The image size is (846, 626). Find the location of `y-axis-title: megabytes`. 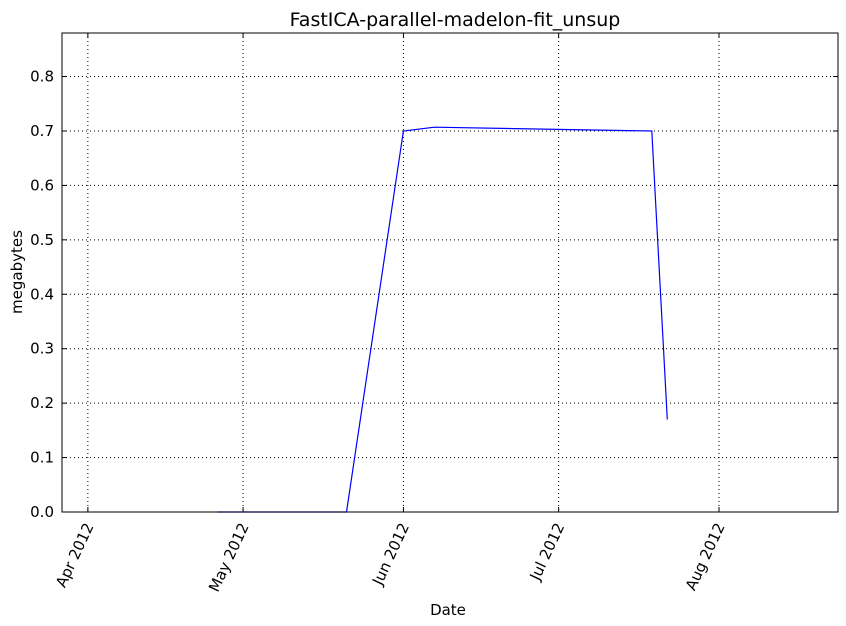

y-axis-title: megabytes is located at coordinates (17, 272).